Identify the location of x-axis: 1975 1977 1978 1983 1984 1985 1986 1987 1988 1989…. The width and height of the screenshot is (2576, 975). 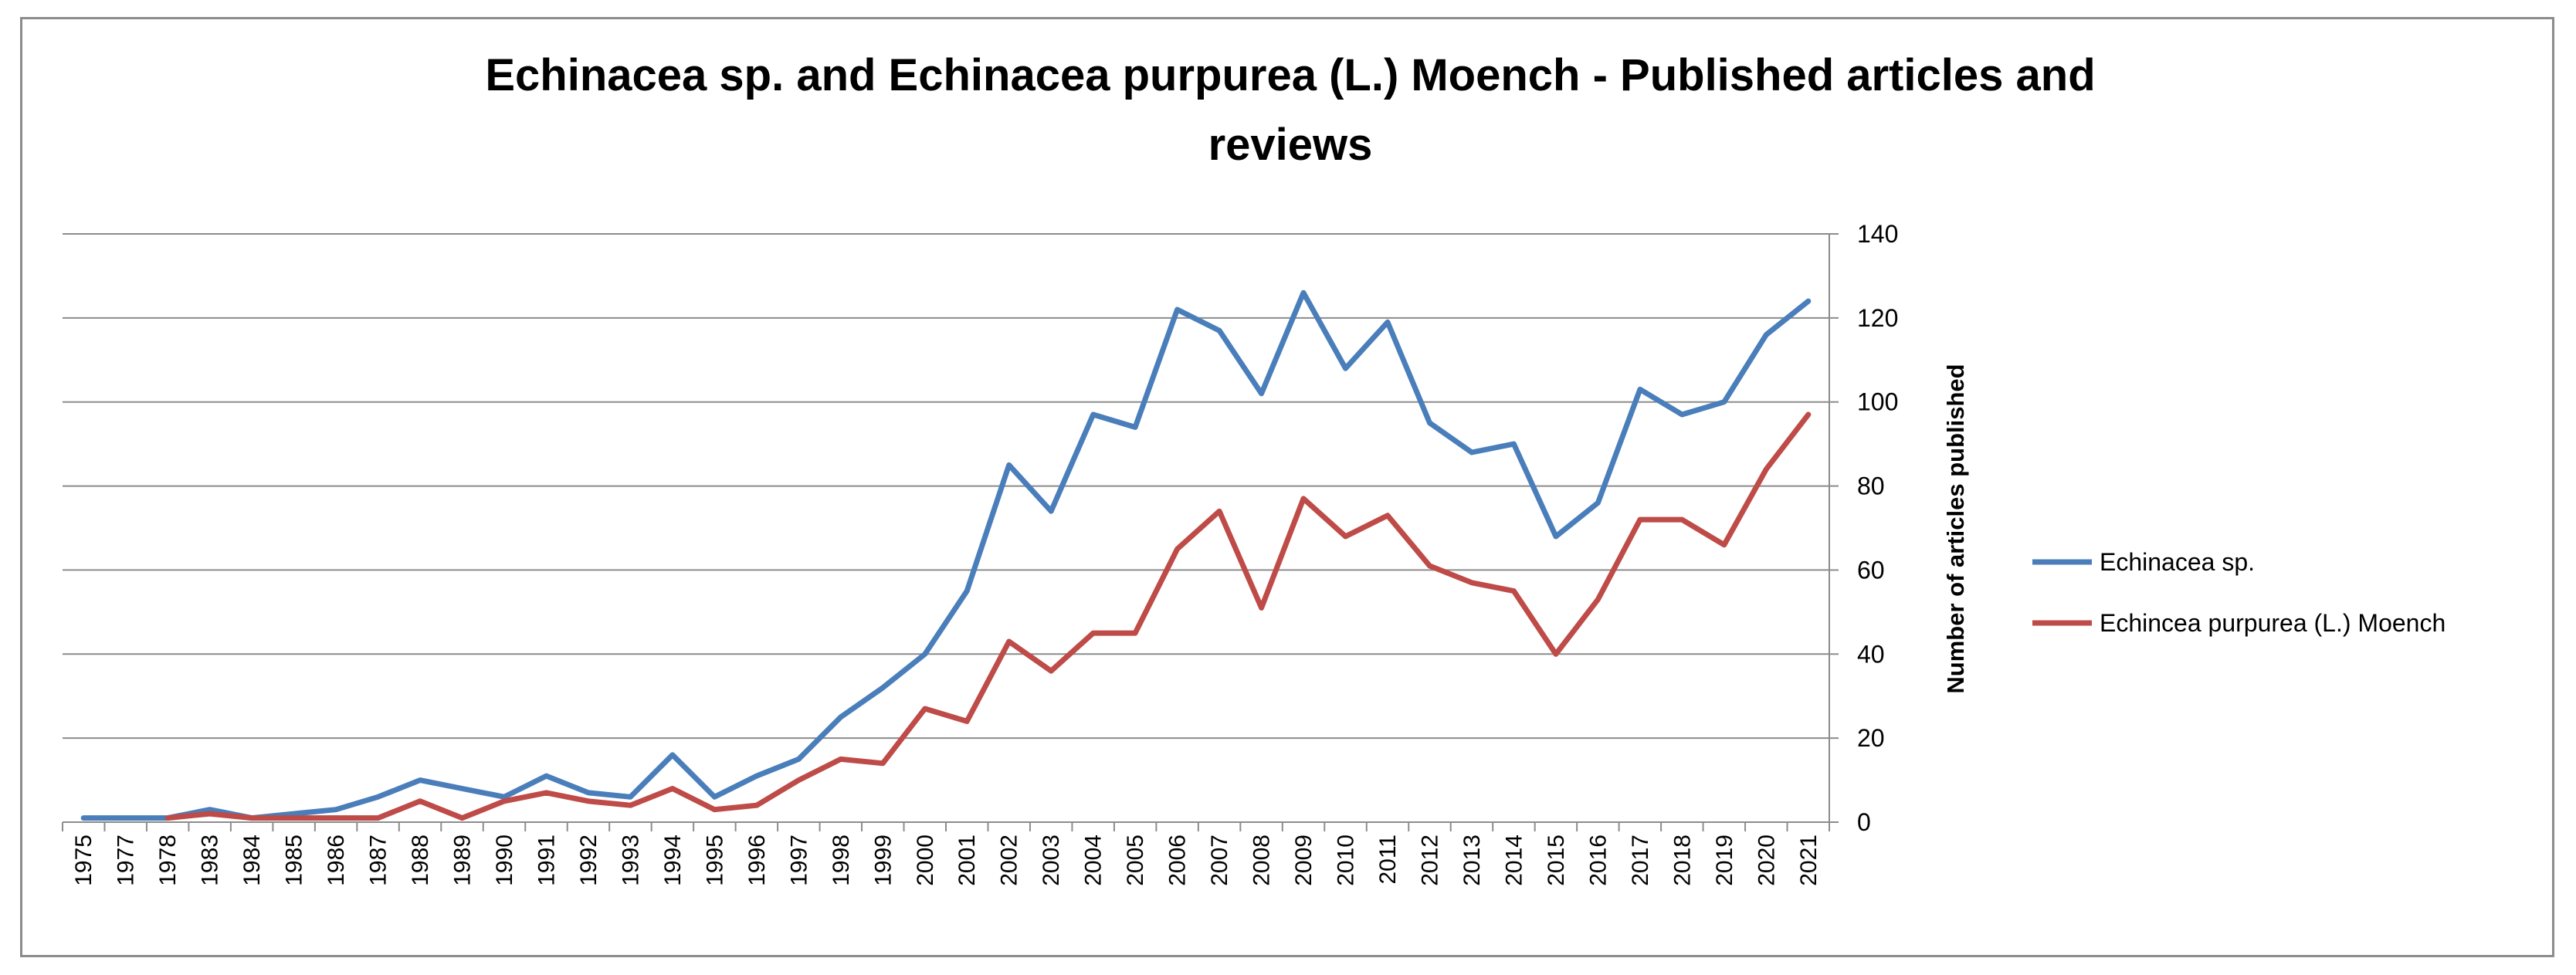
(946, 853).